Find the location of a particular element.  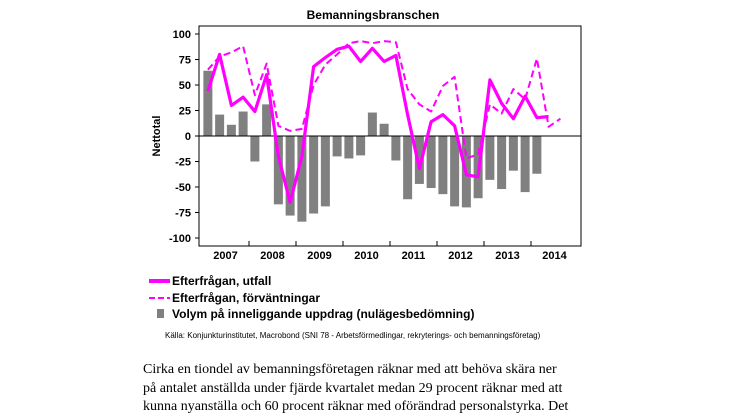

x-tick-label: 2014 is located at coordinates (554, 256).